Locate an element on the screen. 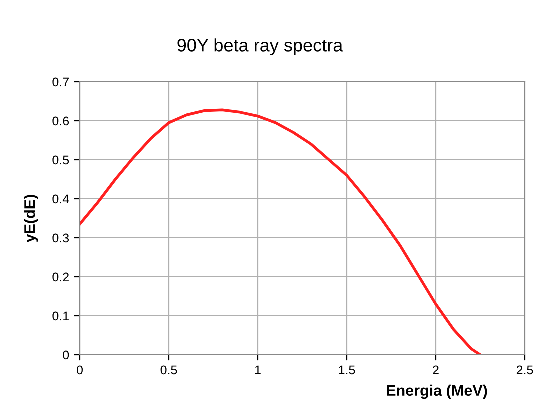  y-tick-label: 0.6 is located at coordinates (61, 121).